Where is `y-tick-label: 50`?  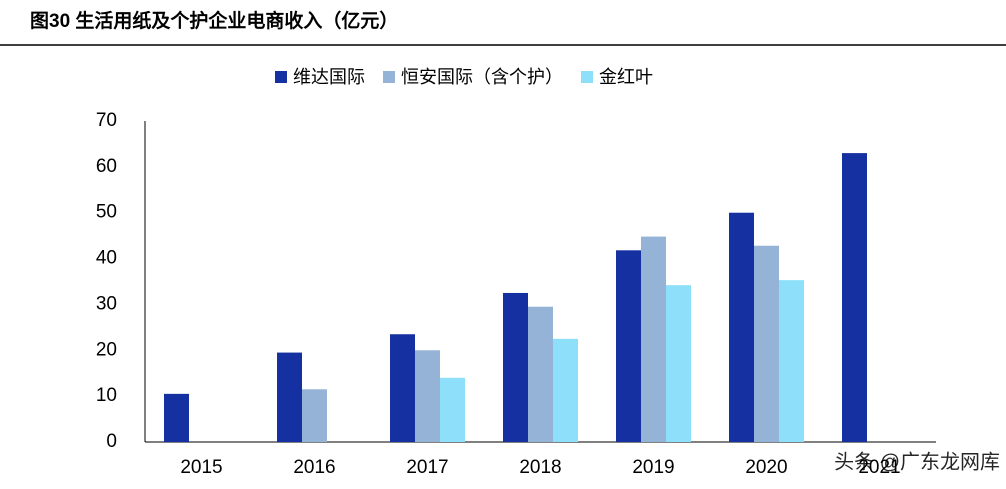 y-tick-label: 50 is located at coordinates (106, 212).